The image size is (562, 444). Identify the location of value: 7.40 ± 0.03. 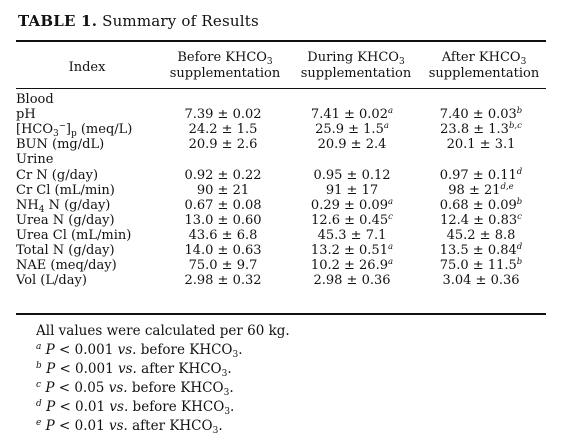
(478, 115).